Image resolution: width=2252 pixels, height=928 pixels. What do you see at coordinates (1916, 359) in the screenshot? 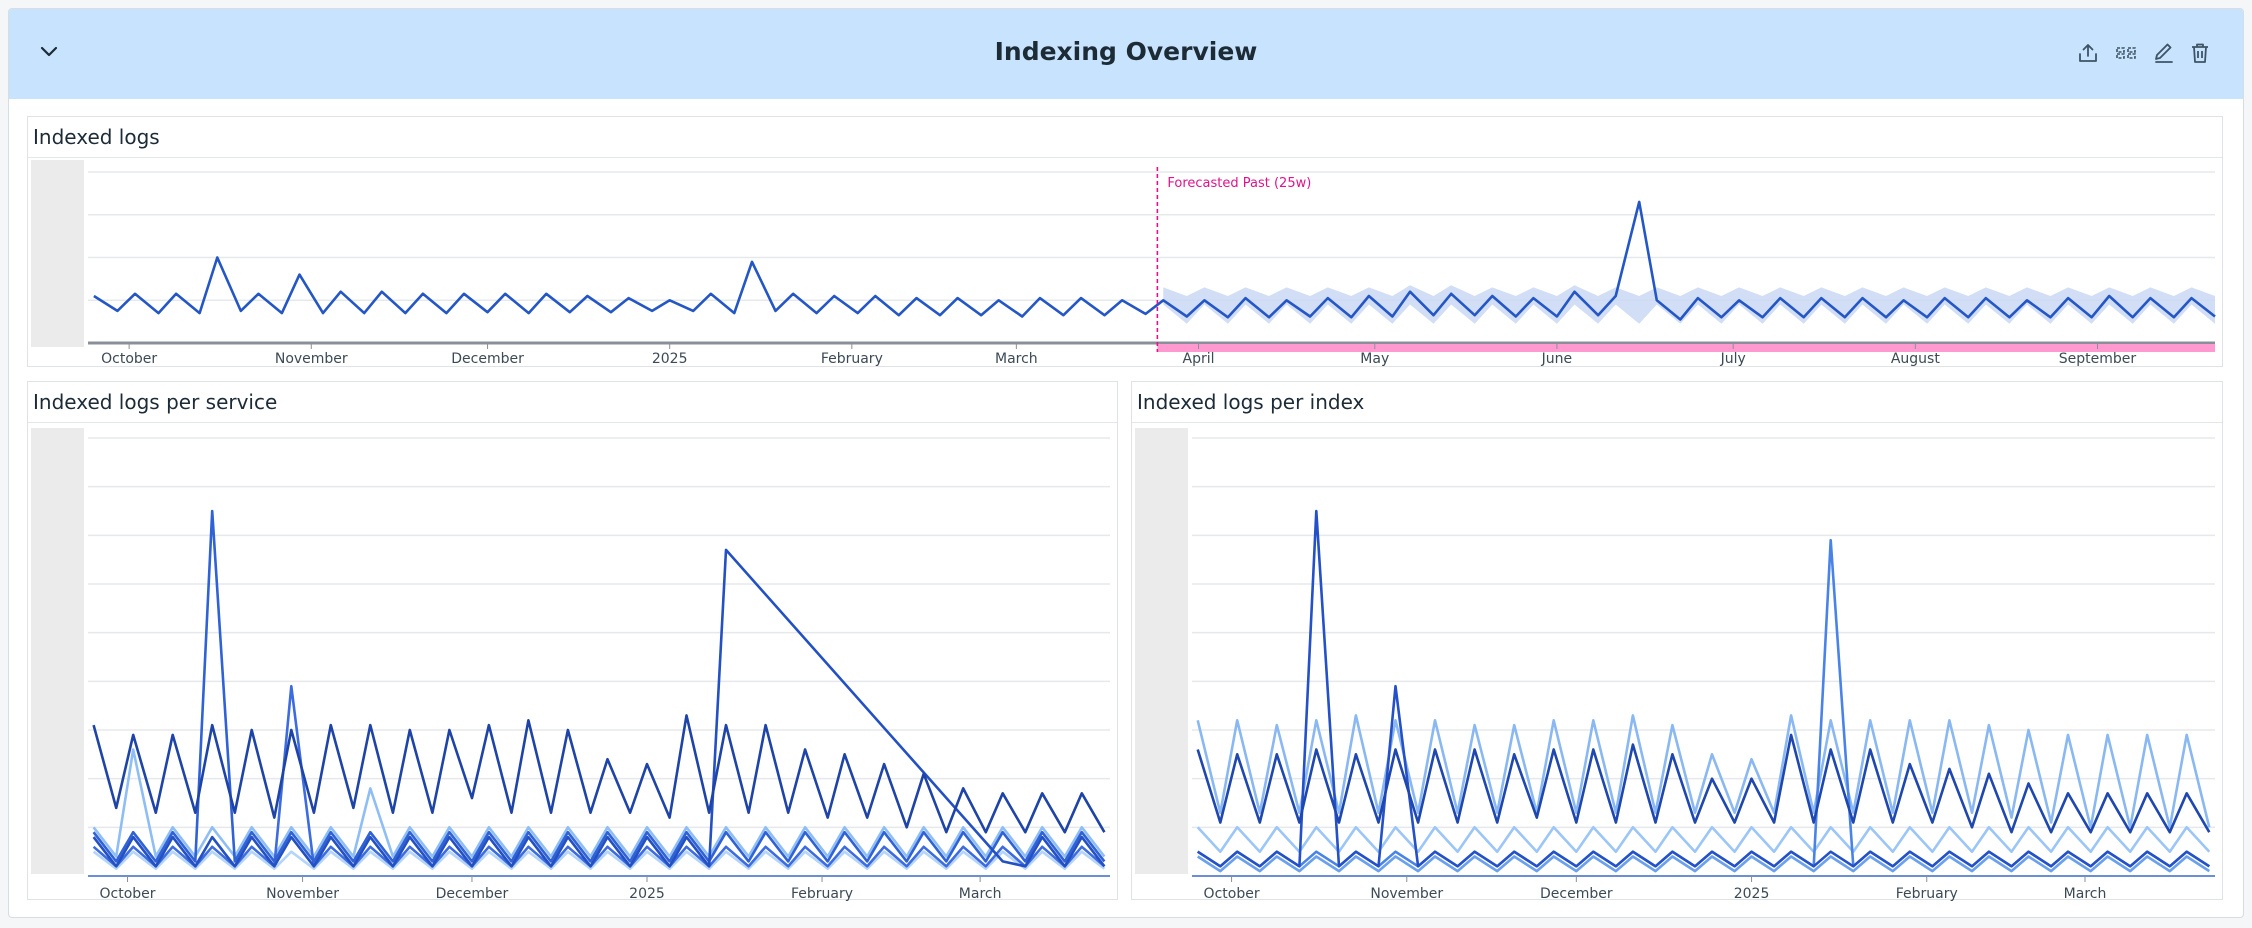
I see `x-tick-label: August` at bounding box center [1916, 359].